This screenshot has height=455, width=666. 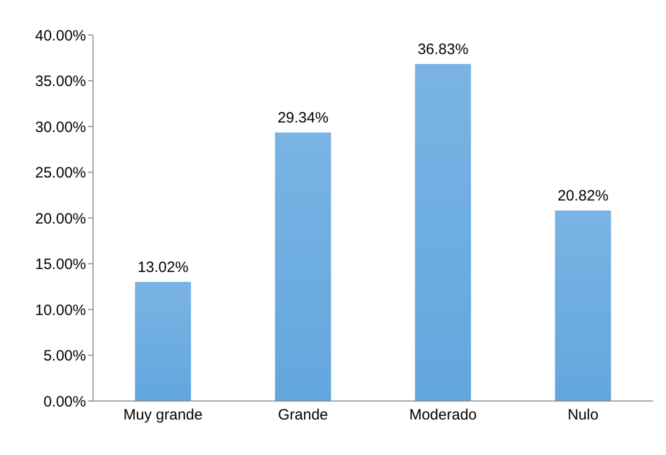 I want to click on x-tick-label: Grande, so click(x=303, y=415).